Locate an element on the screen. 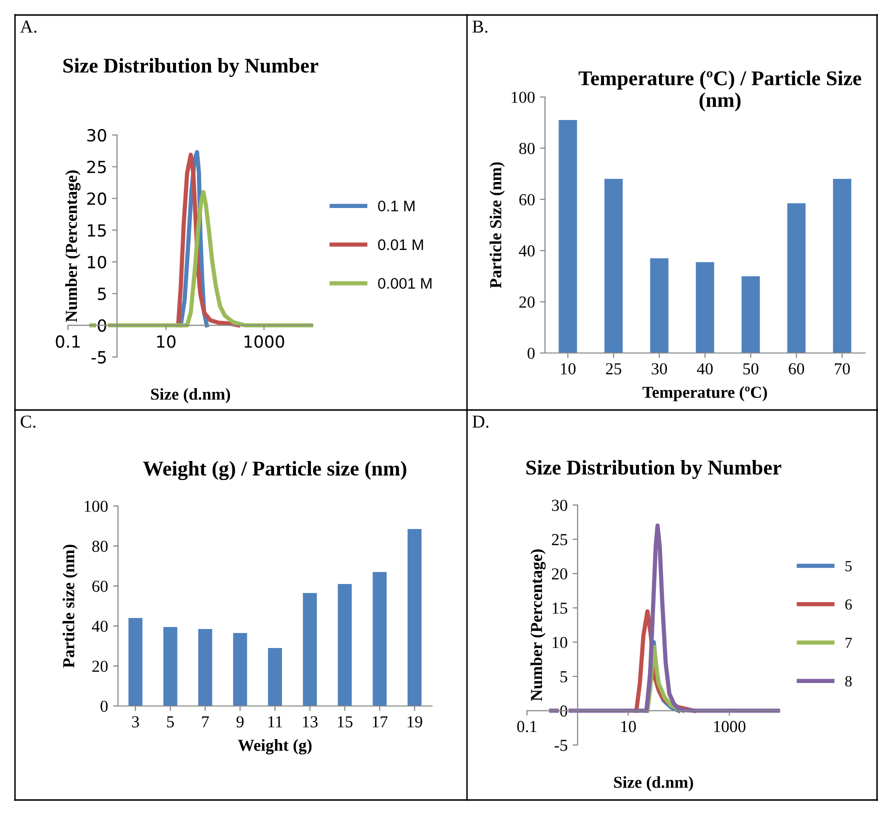 This screenshot has height=814, width=878. x-tick-label: 60 is located at coordinates (796, 368).